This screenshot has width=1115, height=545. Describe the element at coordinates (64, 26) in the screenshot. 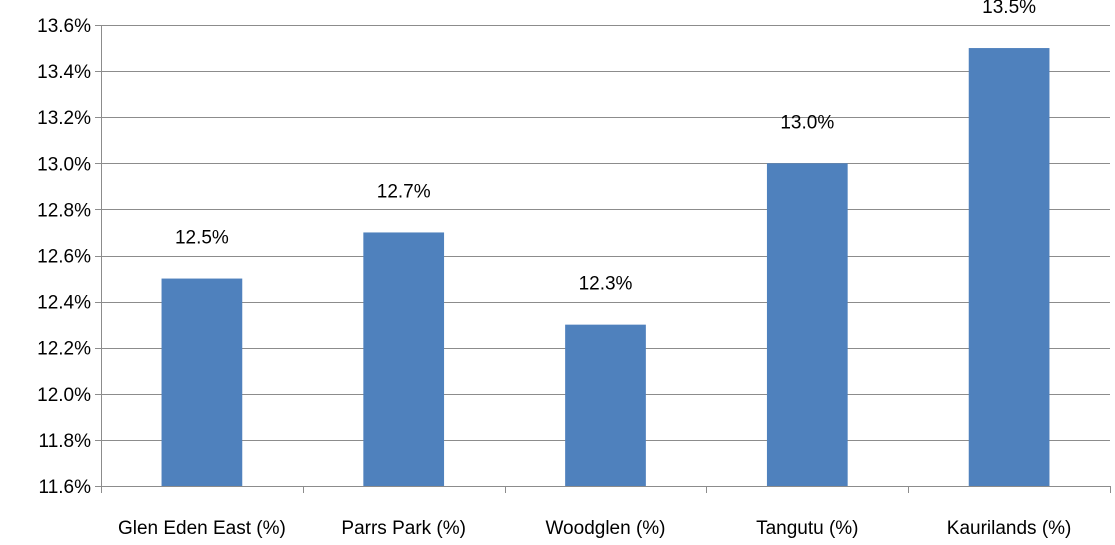

I see `y-tick-label: 13.6%` at that location.